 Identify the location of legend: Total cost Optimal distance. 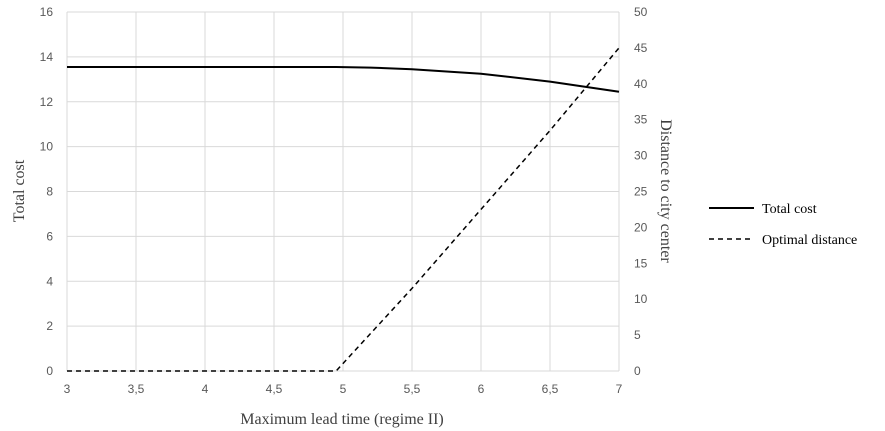
(783, 225).